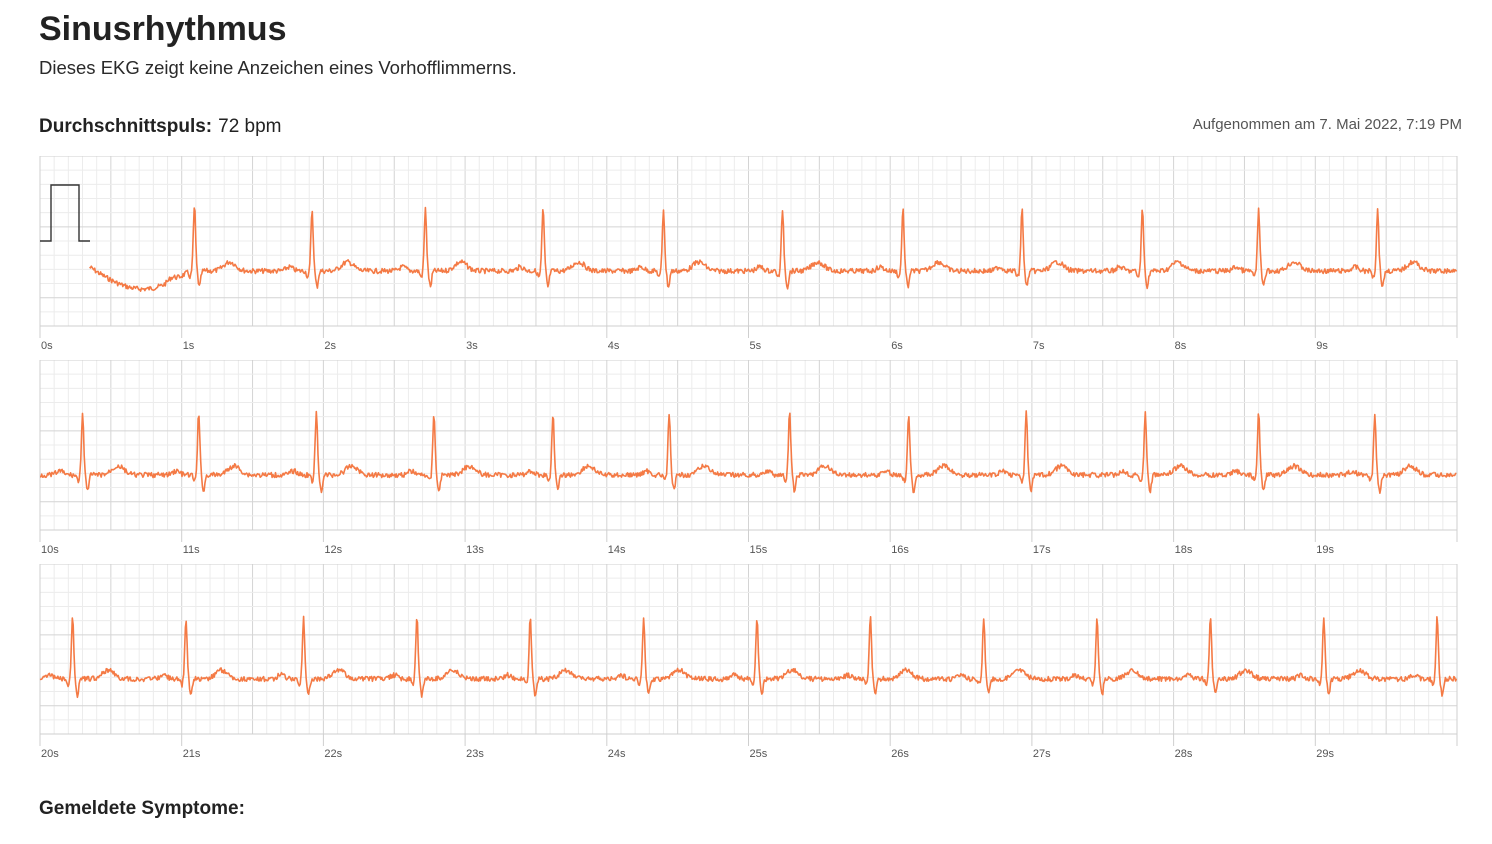 This screenshot has height=844, width=1492. I want to click on time-tick-label: 6s, so click(897, 346).